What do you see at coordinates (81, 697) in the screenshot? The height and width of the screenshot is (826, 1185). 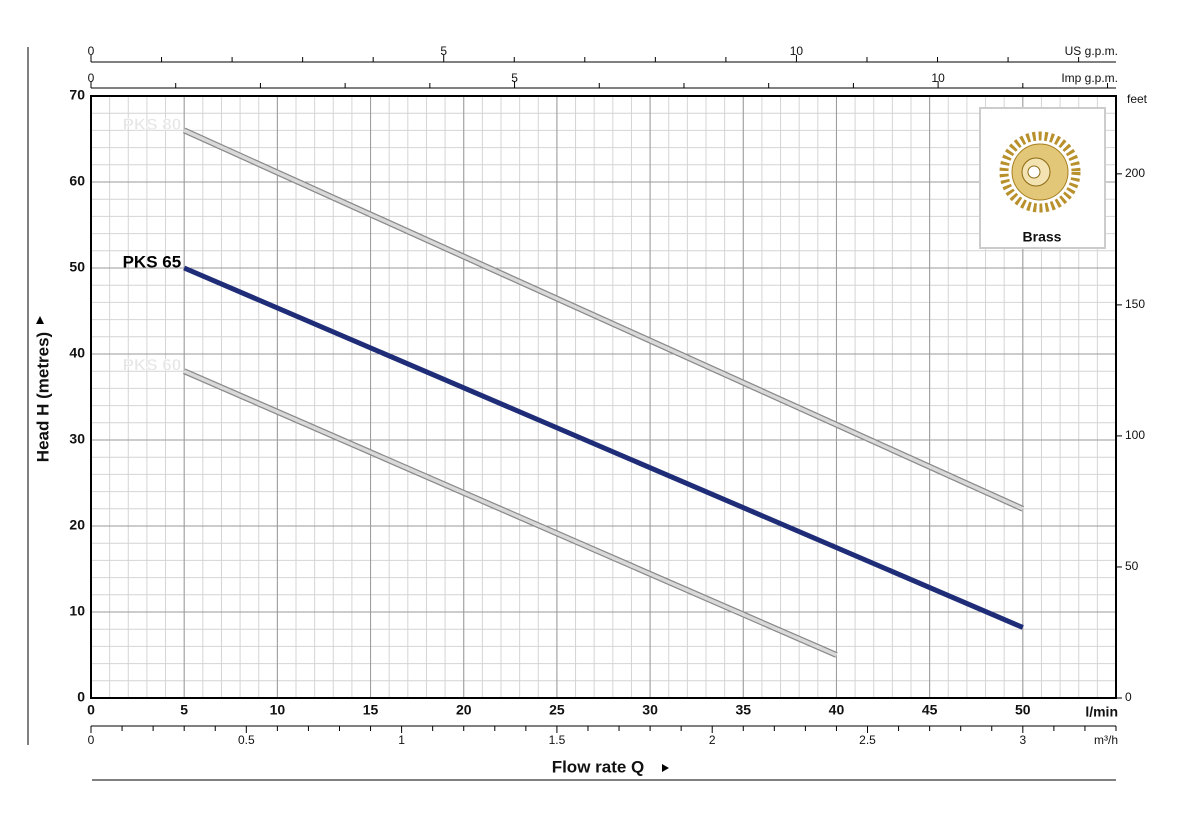 I see `y-tick-label: 0` at bounding box center [81, 697].